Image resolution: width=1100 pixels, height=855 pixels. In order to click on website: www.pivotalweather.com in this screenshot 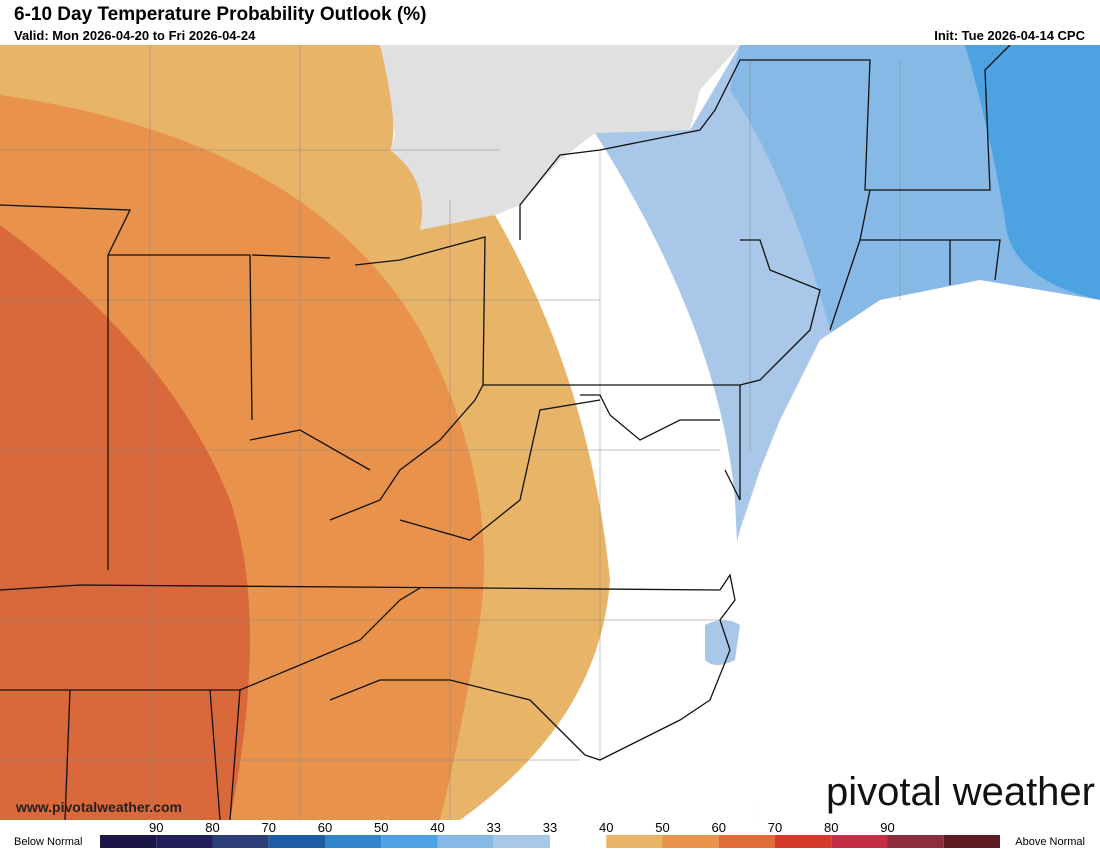, I will do `click(98, 807)`.